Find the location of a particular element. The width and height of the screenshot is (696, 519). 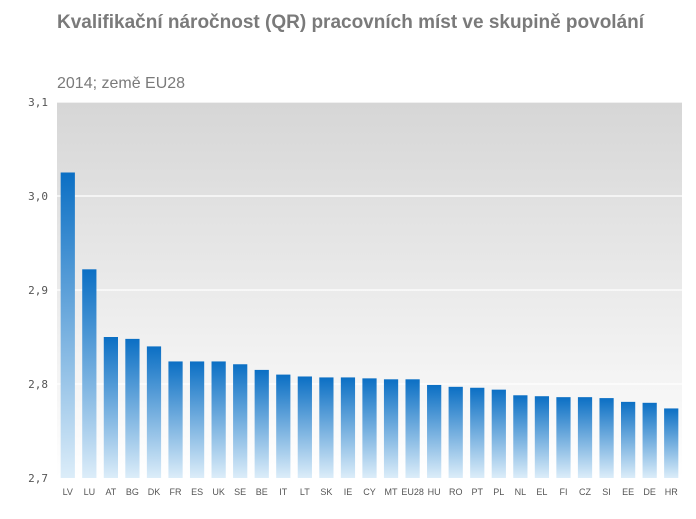

x-tick-label: PT is located at coordinates (478, 492).